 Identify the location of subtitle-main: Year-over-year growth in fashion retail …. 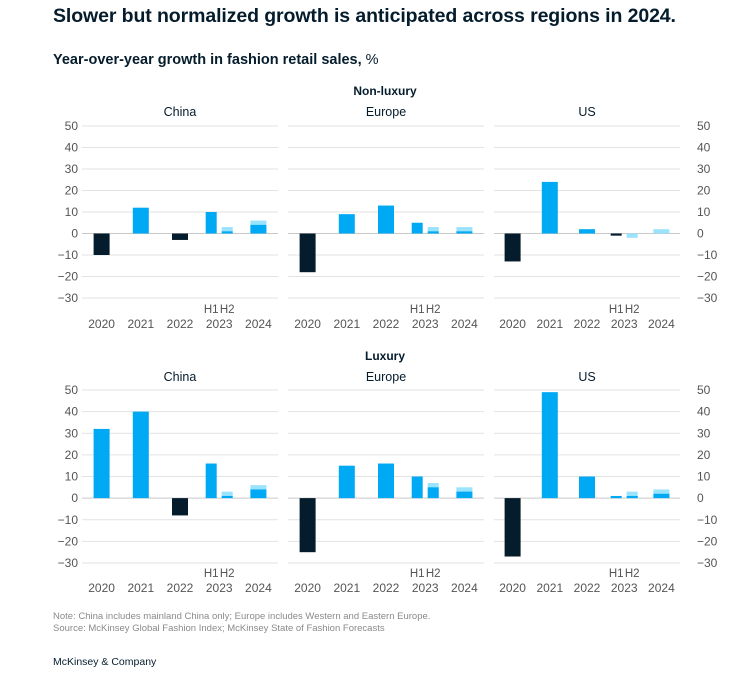
(207, 60).